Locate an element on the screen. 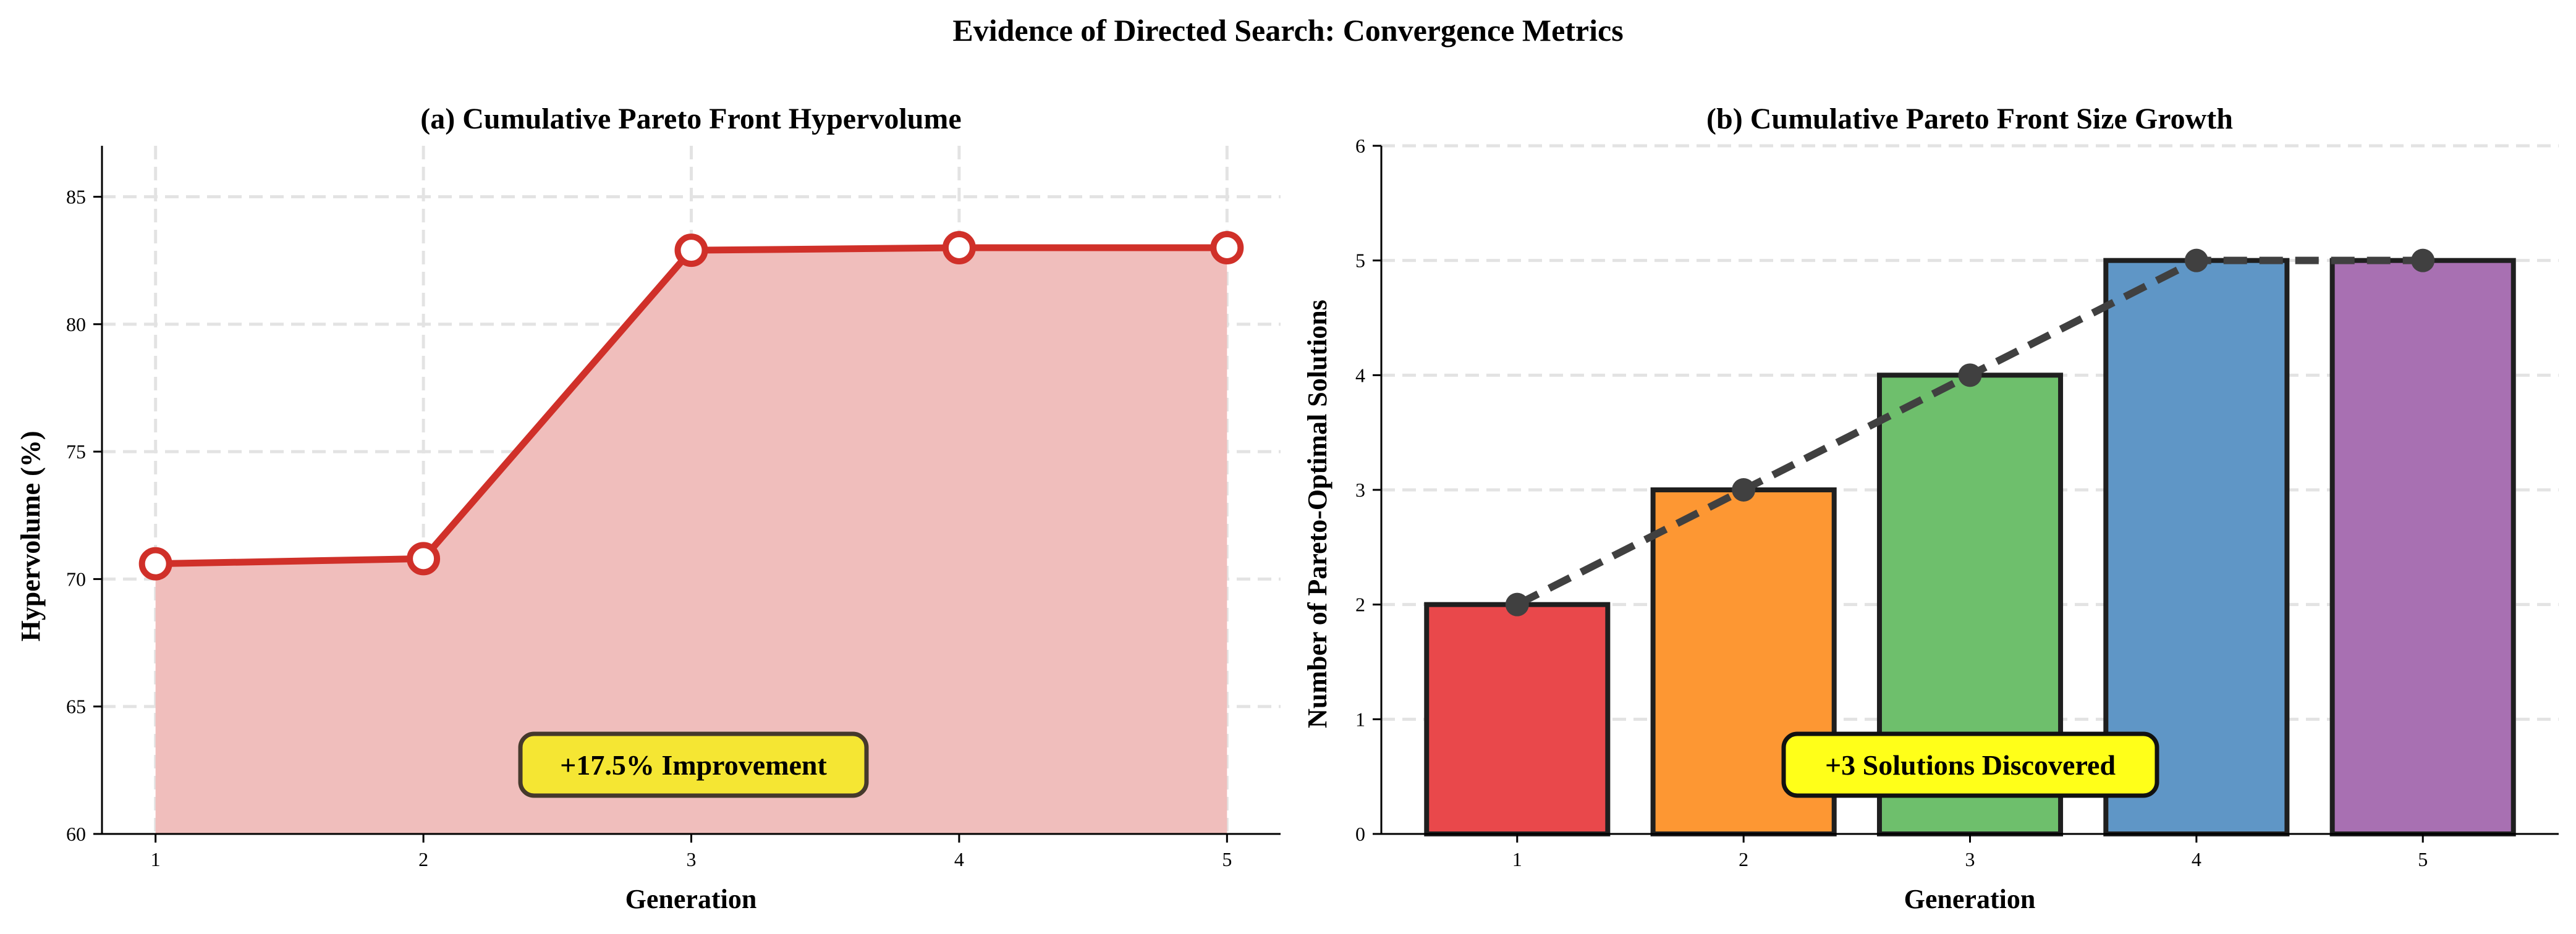 This screenshot has height=934, width=2576. panel-a-annotation: +17.5% Improvement is located at coordinates (693, 764).